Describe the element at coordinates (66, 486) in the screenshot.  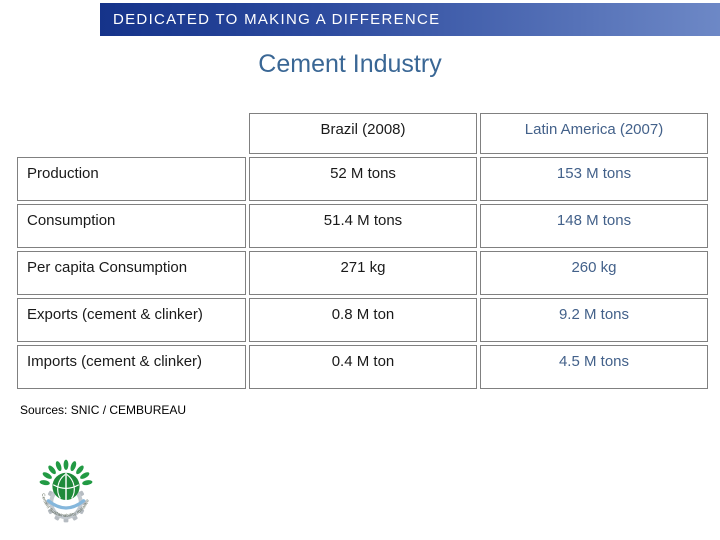
I see `leaf-globe-icon` at that location.